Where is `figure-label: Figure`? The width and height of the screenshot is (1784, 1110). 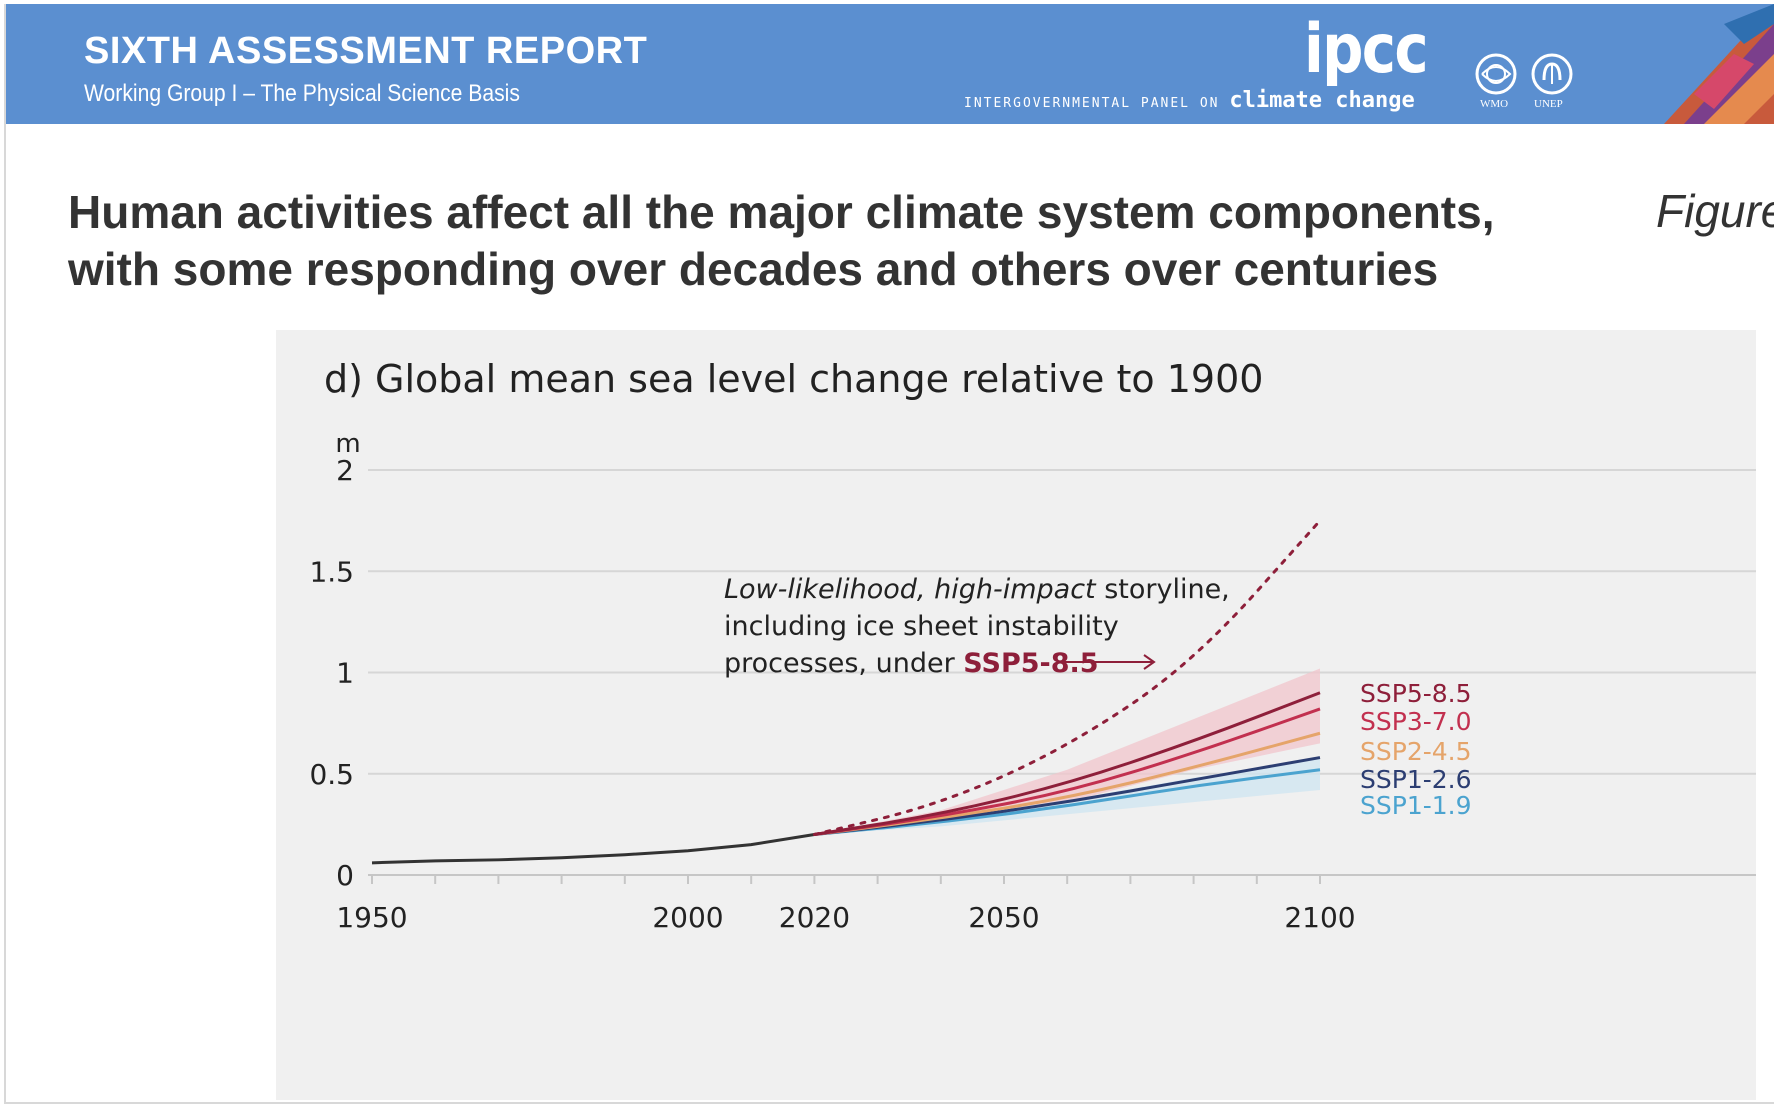
figure-label: Figure is located at coordinates (1715, 211).